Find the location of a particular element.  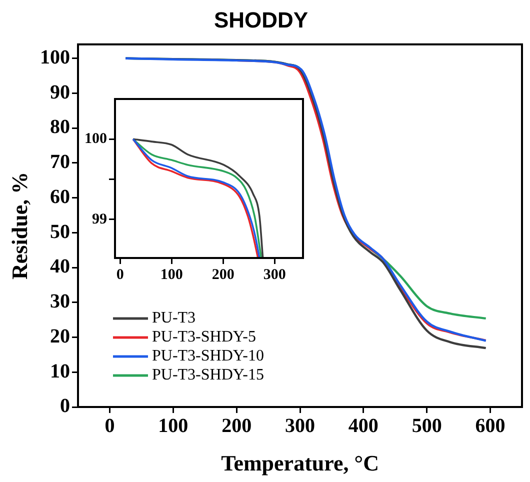

y-tick-label: 50 is located at coordinates (60, 231).